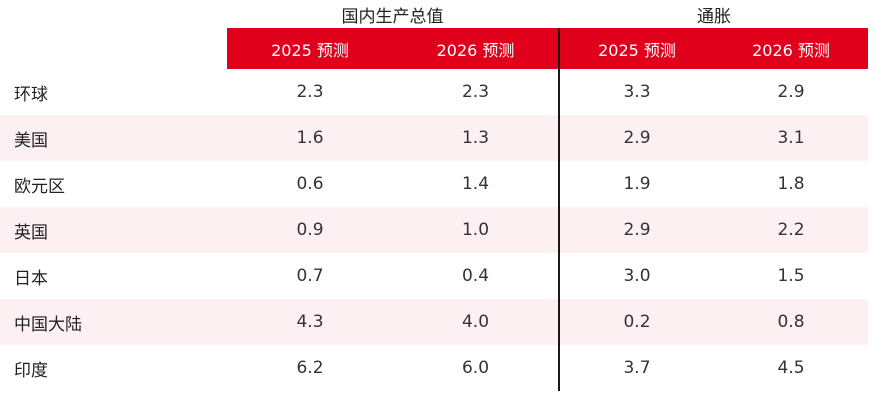  Describe the element at coordinates (476, 230) in the screenshot. I see `cell-gdp-2026: 1.0` at that location.